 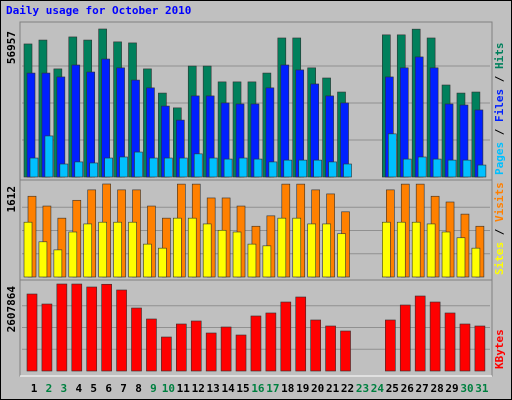 I want to click on x-tick-label: 30, so click(x=466, y=388).